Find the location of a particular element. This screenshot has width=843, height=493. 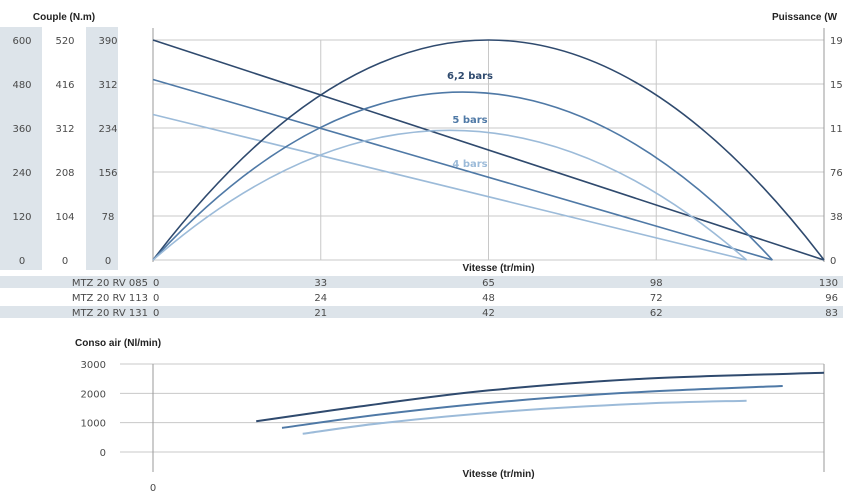

air-x-tick-label: 0 is located at coordinates (153, 488).